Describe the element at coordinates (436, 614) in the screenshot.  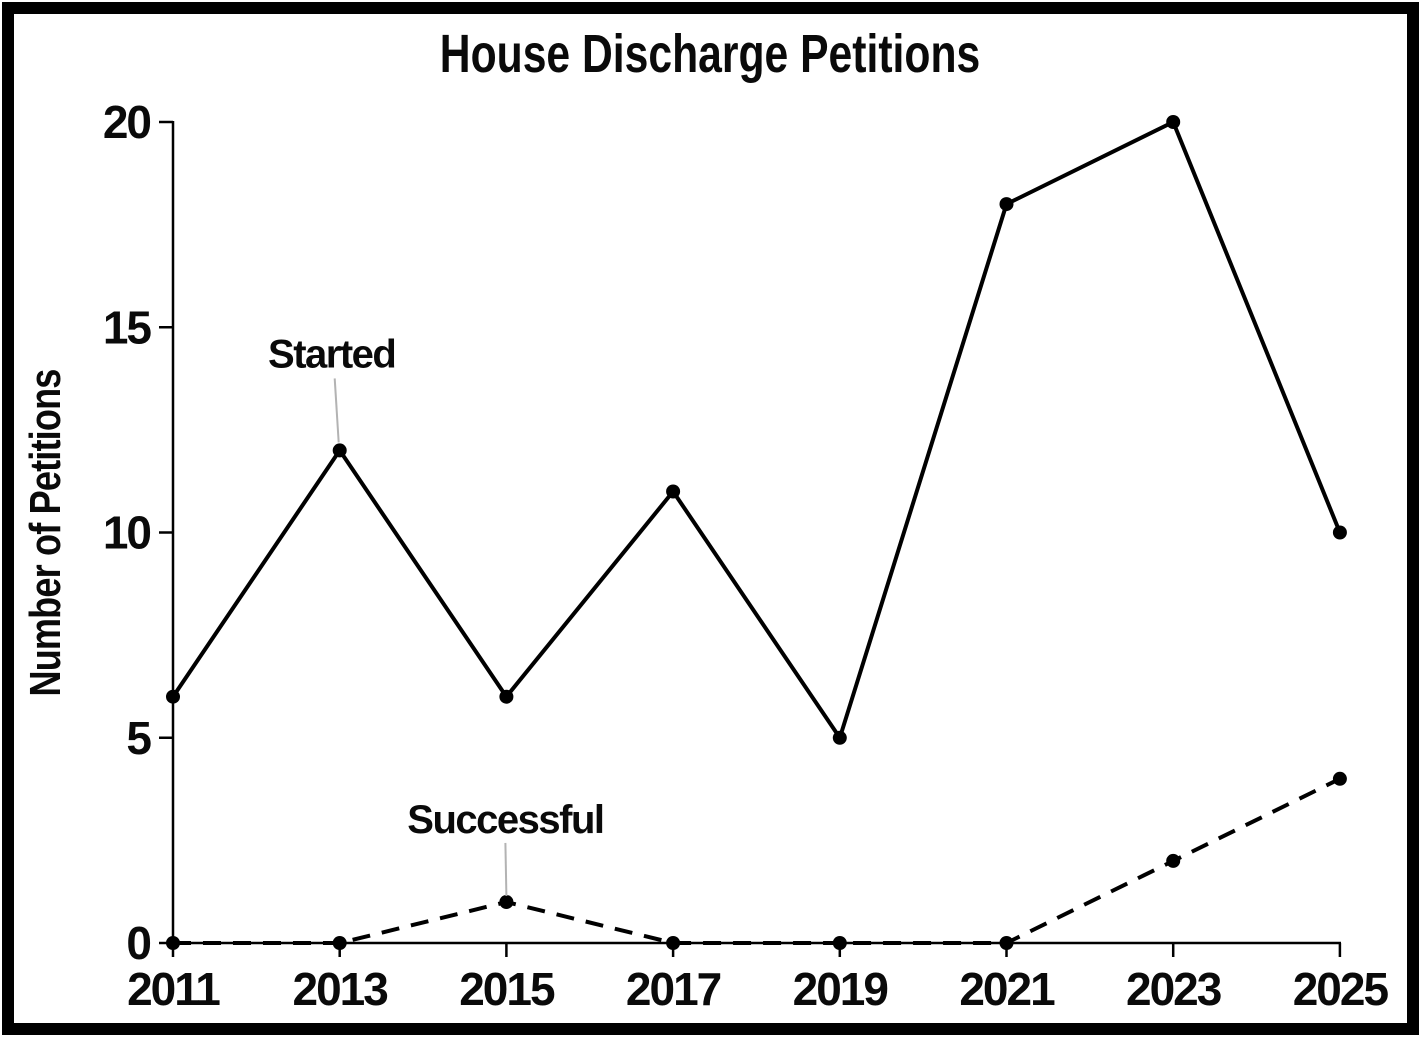
I see `annotation-layer: Started Successful` at that location.